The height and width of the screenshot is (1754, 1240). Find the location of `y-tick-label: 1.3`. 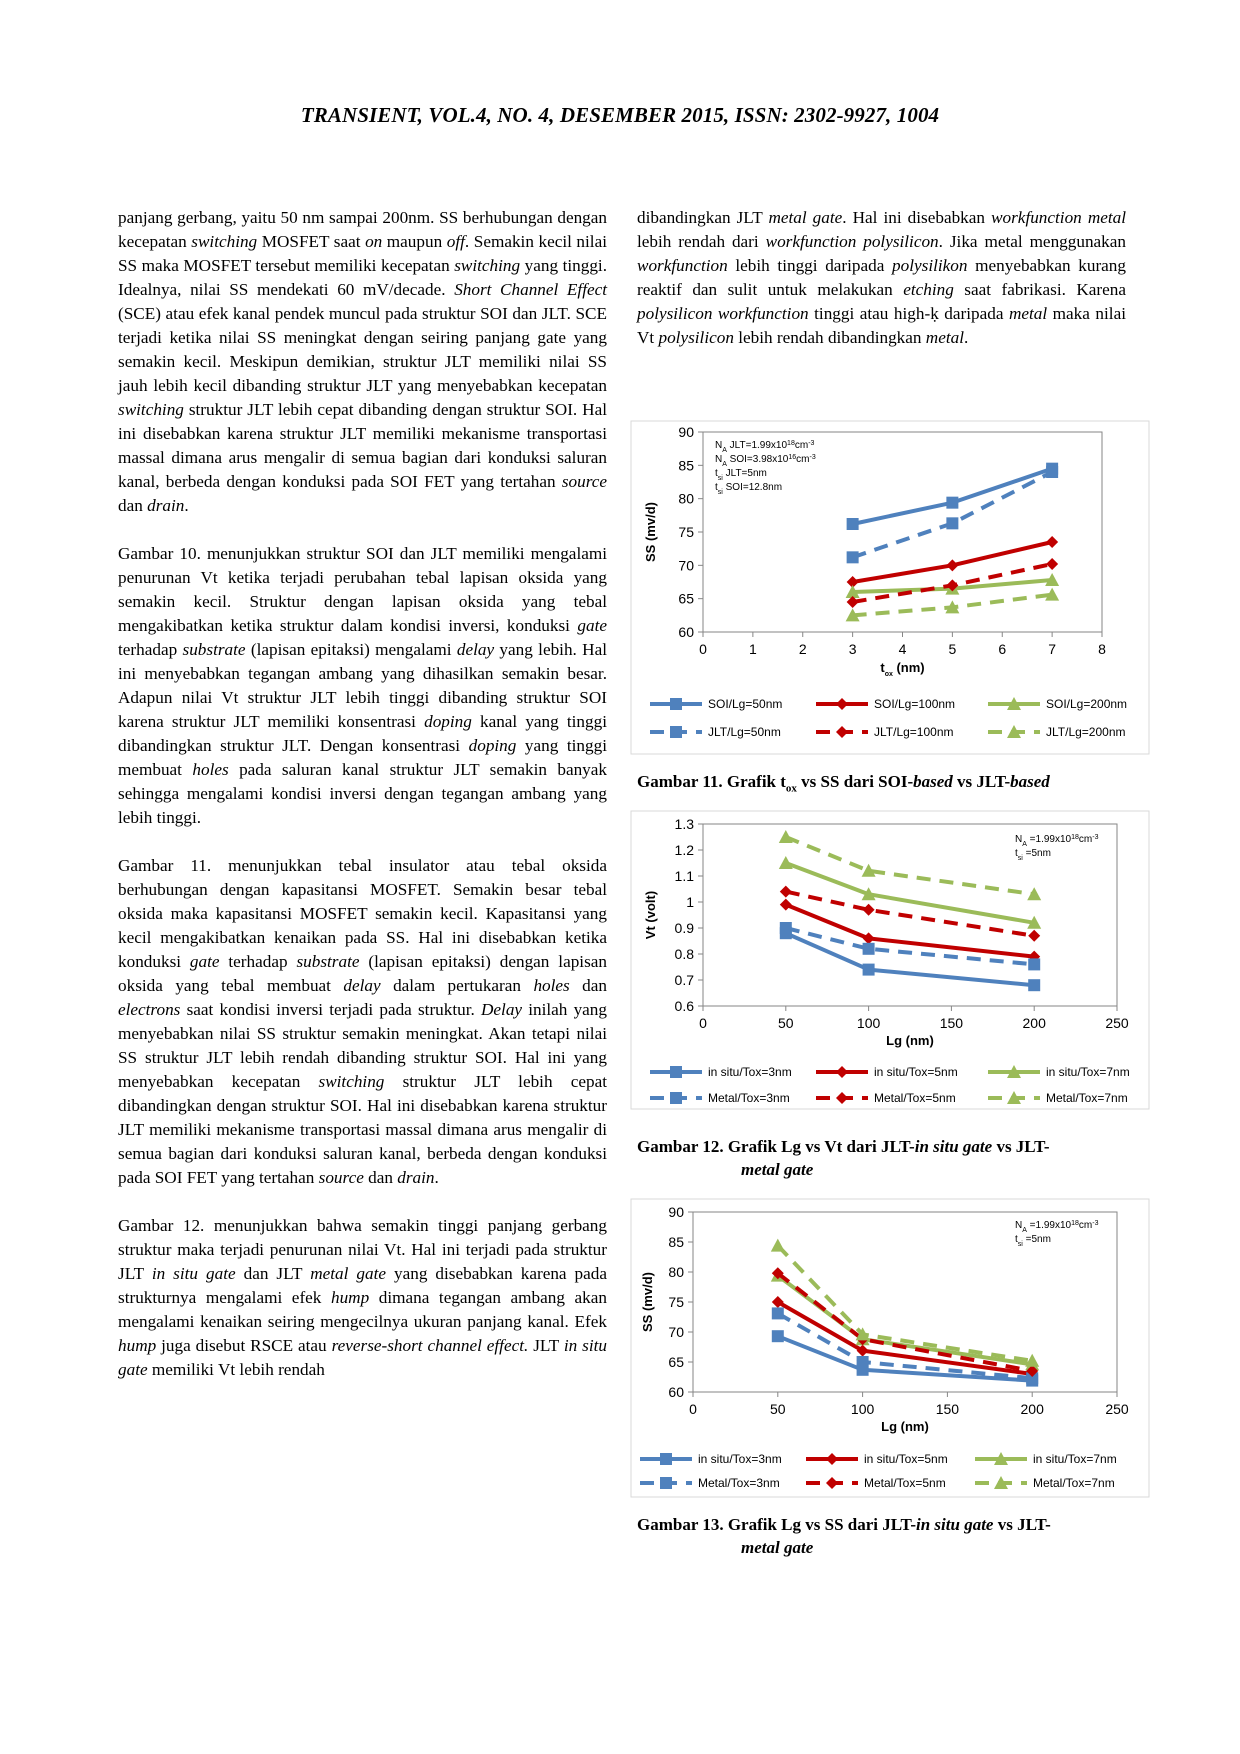

y-tick-label: 1.3 is located at coordinates (685, 824).